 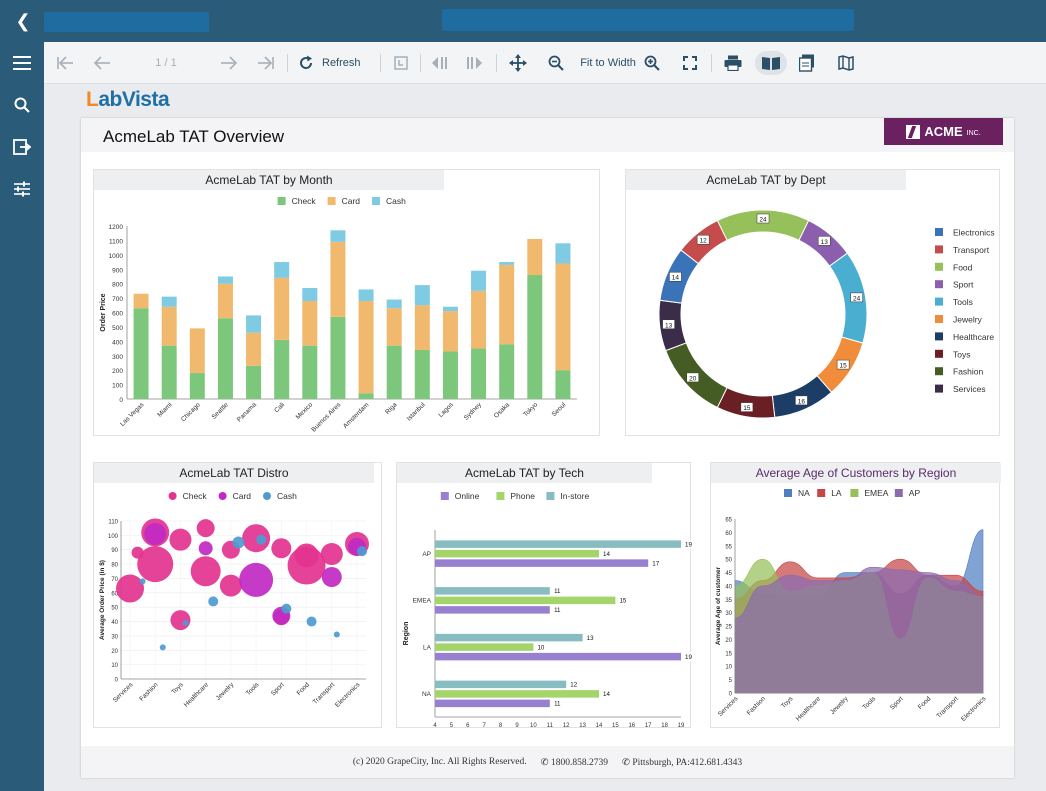 I want to click on y-tick-label: 0, so click(x=117, y=681).